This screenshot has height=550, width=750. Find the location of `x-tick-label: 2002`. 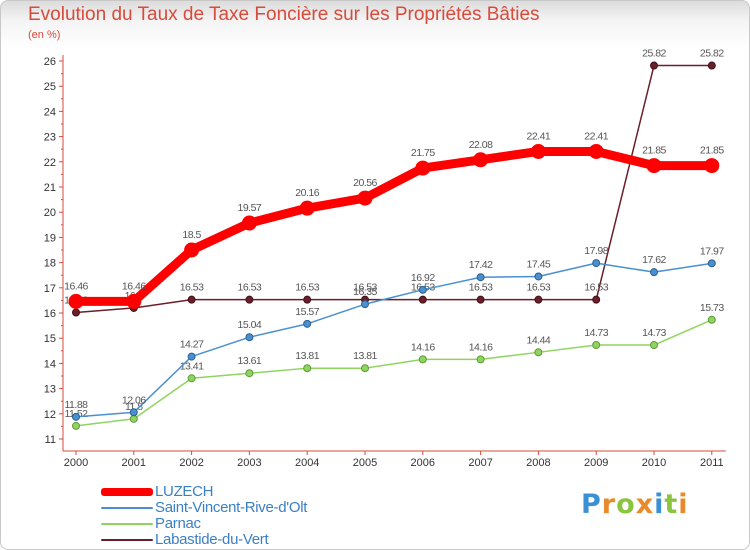

x-tick-label: 2002 is located at coordinates (191, 463).